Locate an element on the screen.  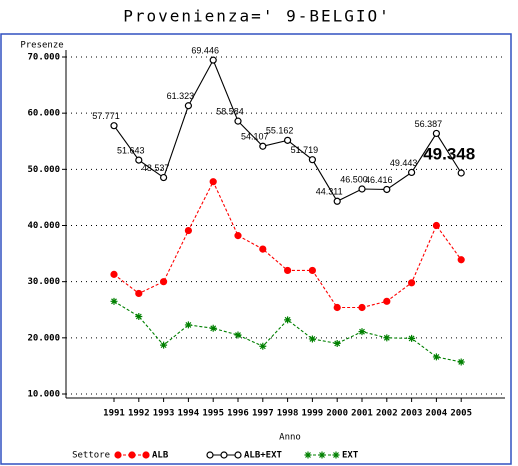
series-line is located at coordinates (287, 331).